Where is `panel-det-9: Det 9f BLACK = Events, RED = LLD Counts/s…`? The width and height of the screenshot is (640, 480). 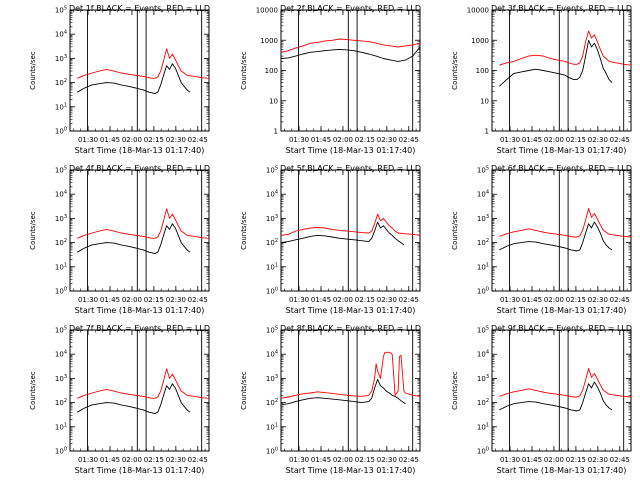
panel-det-9: Det 9f BLACK = Events, RED = LLD Counts/s… is located at coordinates (541, 399).